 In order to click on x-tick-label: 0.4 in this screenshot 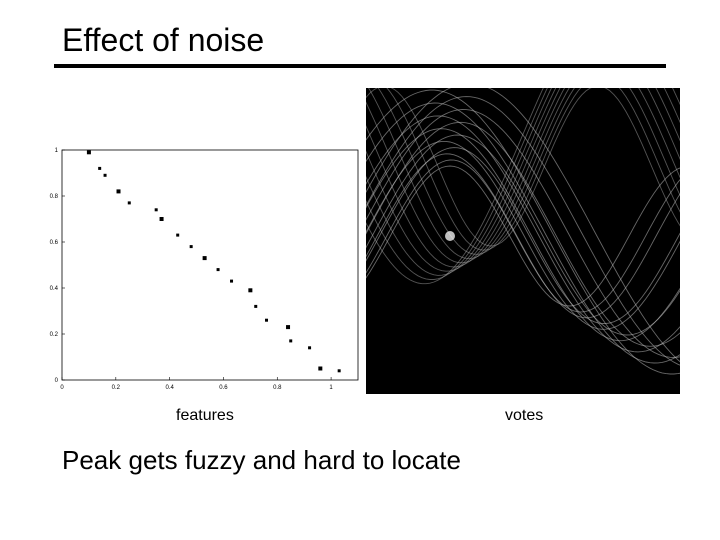, I will do `click(169, 388)`.